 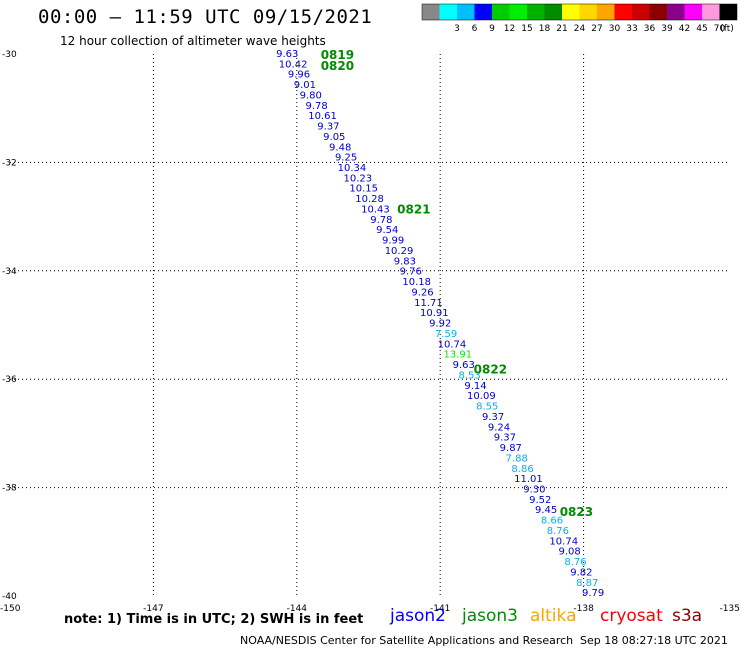 What do you see at coordinates (337, 66) in the screenshot?
I see `time-label: 0820` at bounding box center [337, 66].